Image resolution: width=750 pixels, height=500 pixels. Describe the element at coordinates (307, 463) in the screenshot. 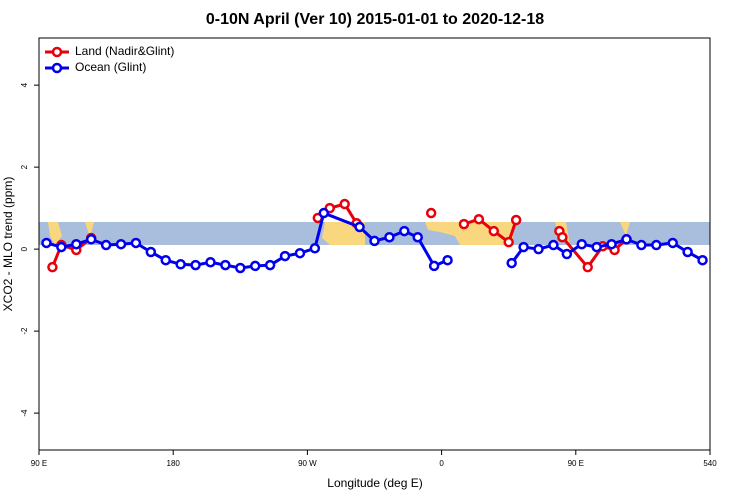

I see `x-tick-label: 90 W` at that location.